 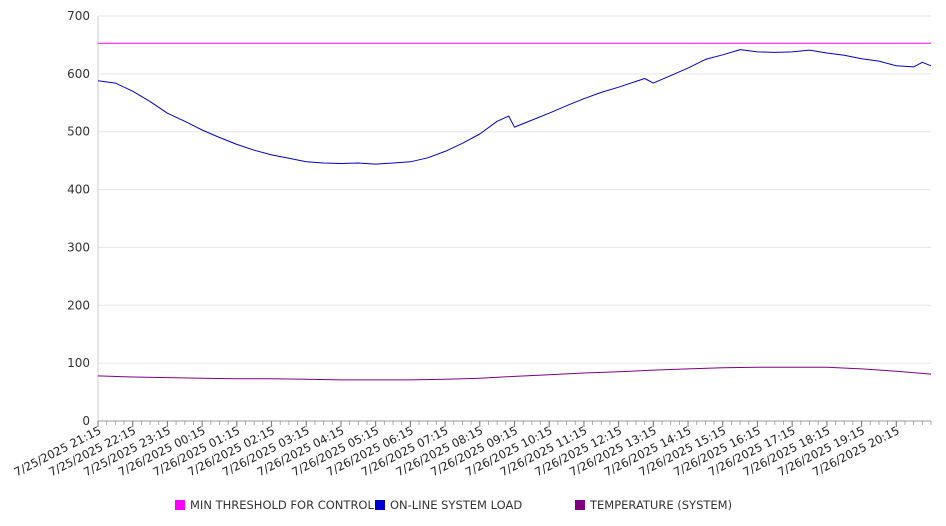 I want to click on legend-item-system-load: ON-LINE SYSTEM LOAD, so click(x=448, y=505).